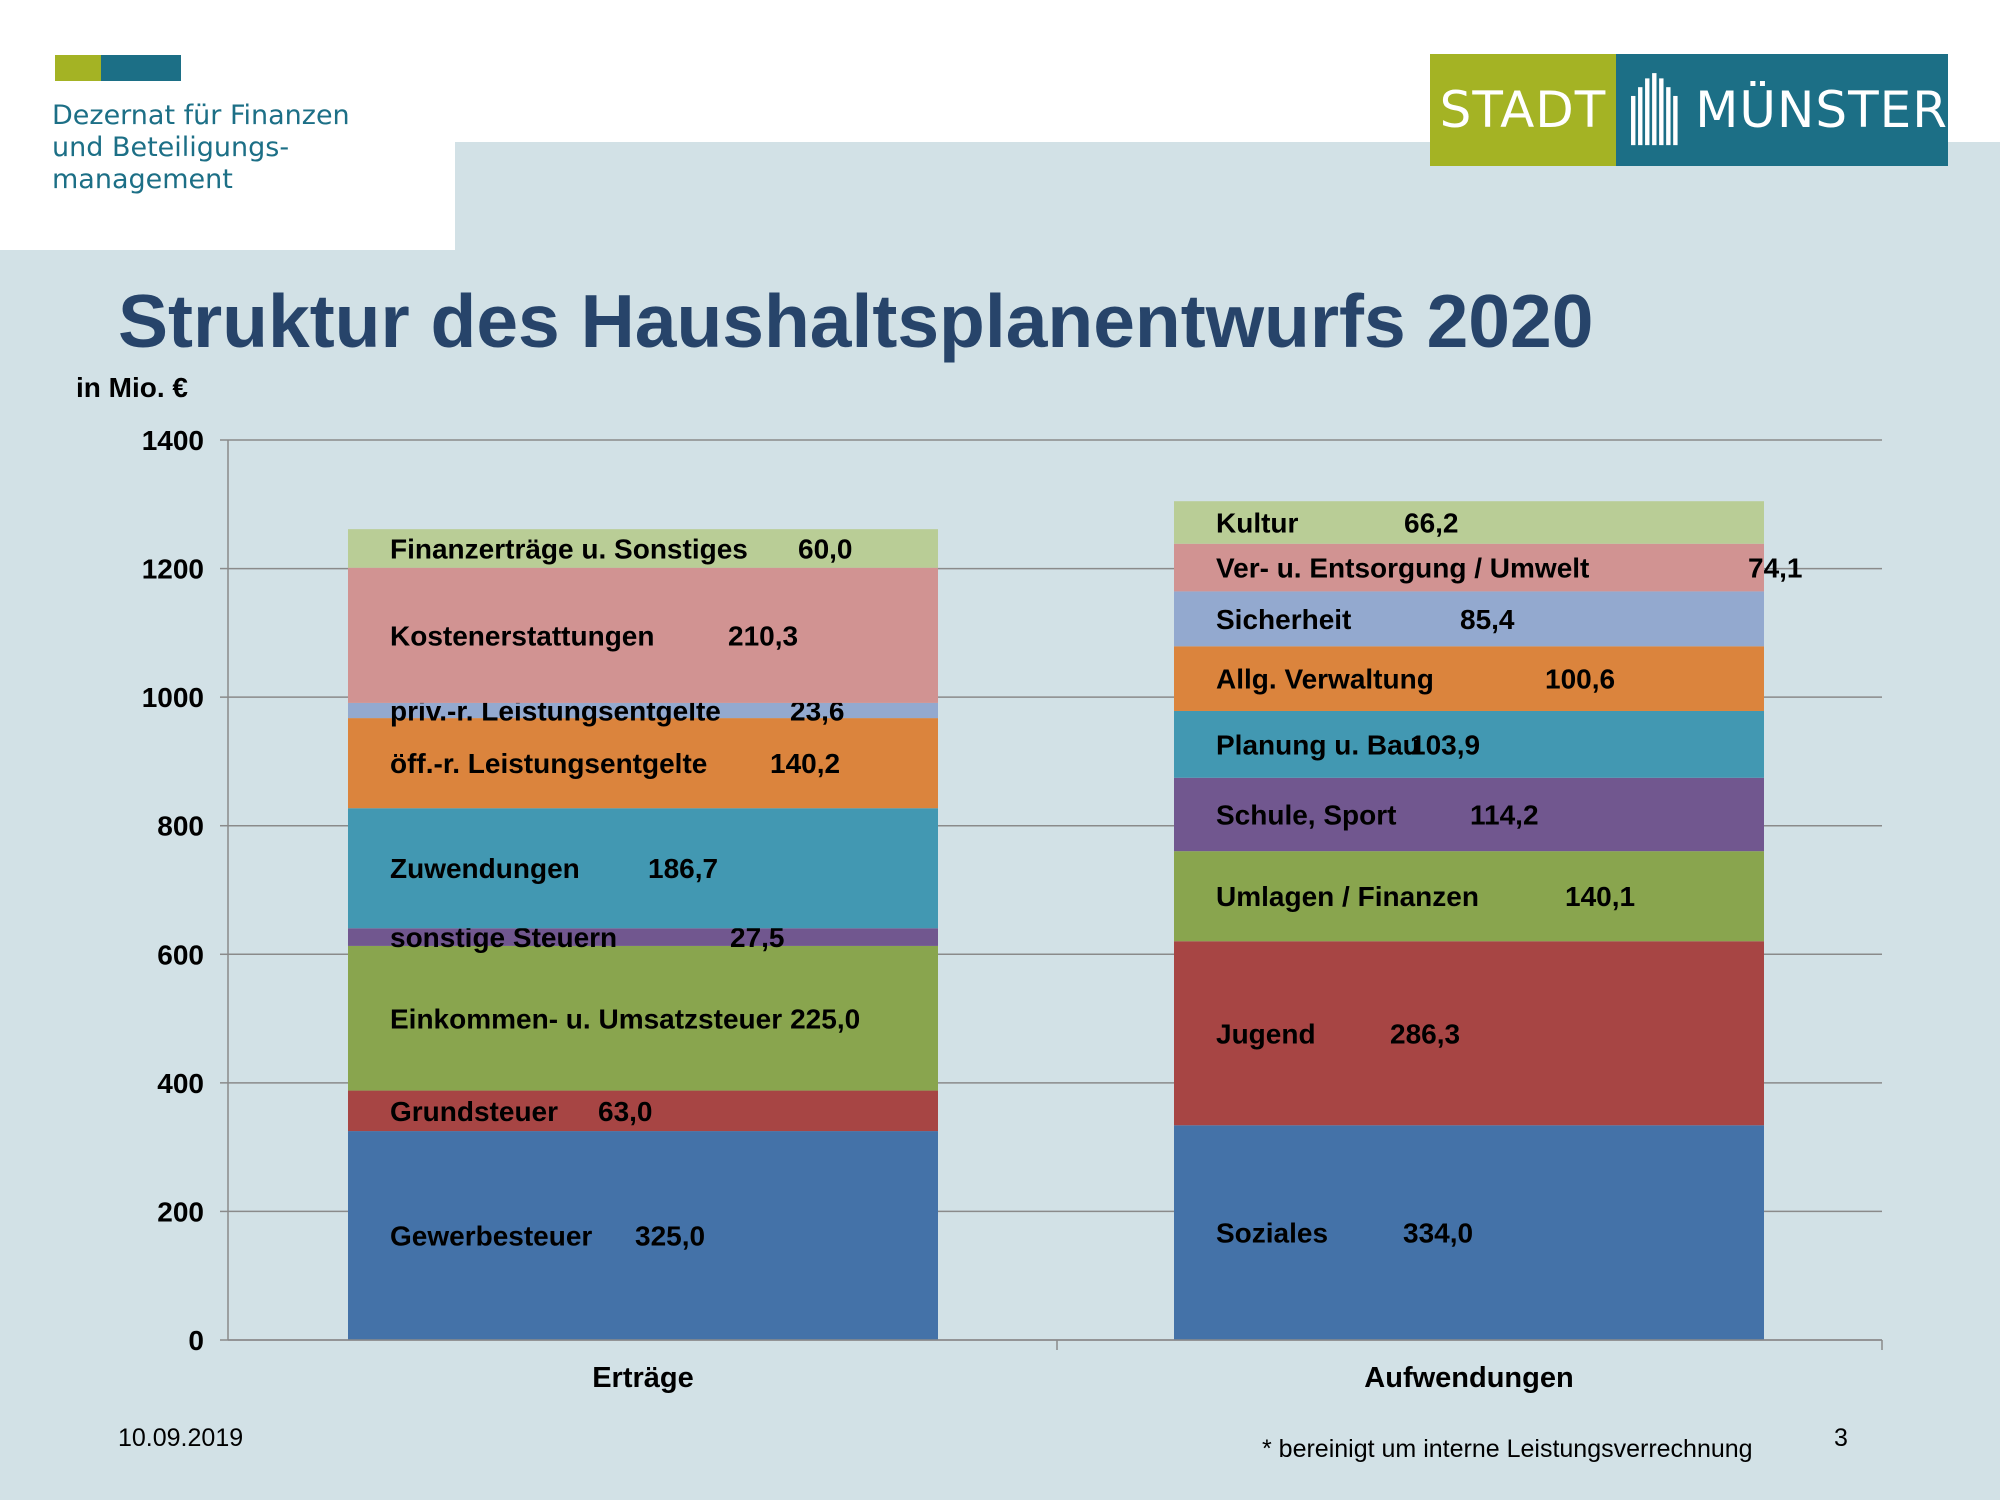  Describe the element at coordinates (1487, 619) in the screenshot. I see `segment-value: 85,4` at that location.